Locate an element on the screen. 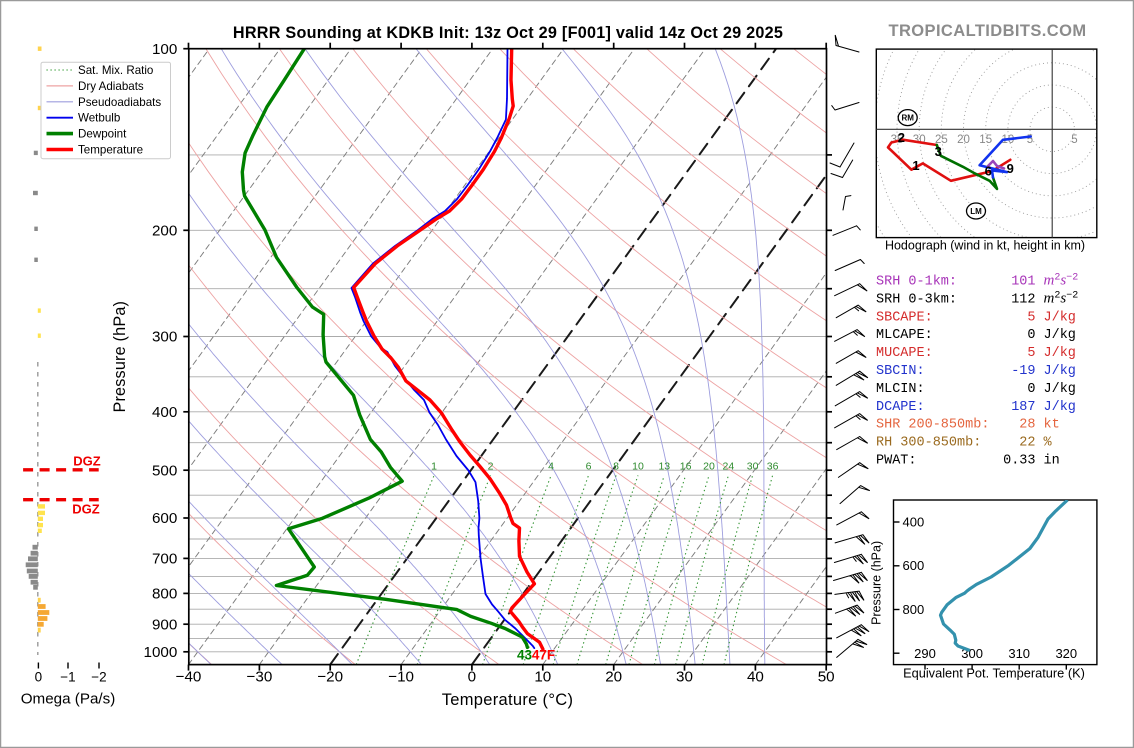 This screenshot has height=748, width=1134. svg-text: Pseudoadiabats is located at coordinates (119, 102).